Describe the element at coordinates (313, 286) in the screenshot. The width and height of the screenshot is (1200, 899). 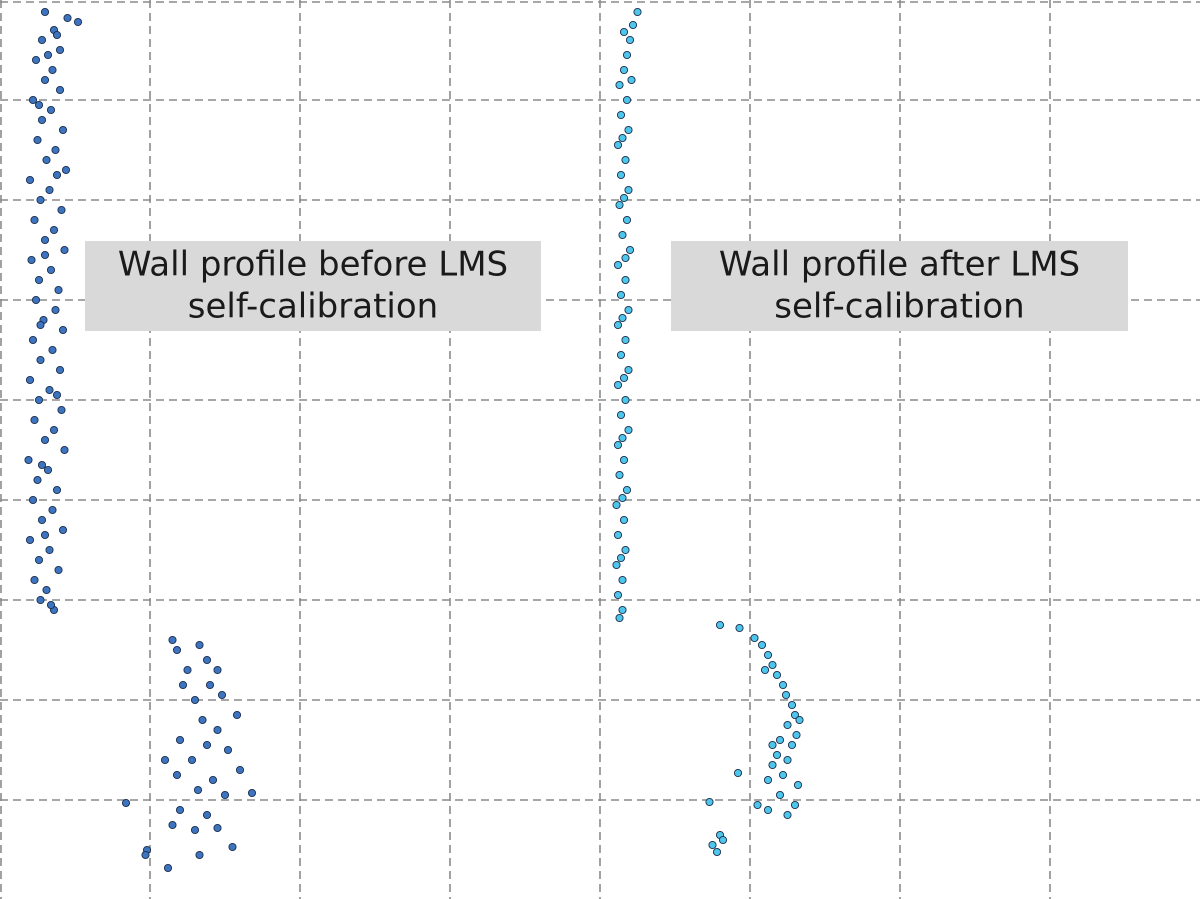
I see `annotation-box` at that location.